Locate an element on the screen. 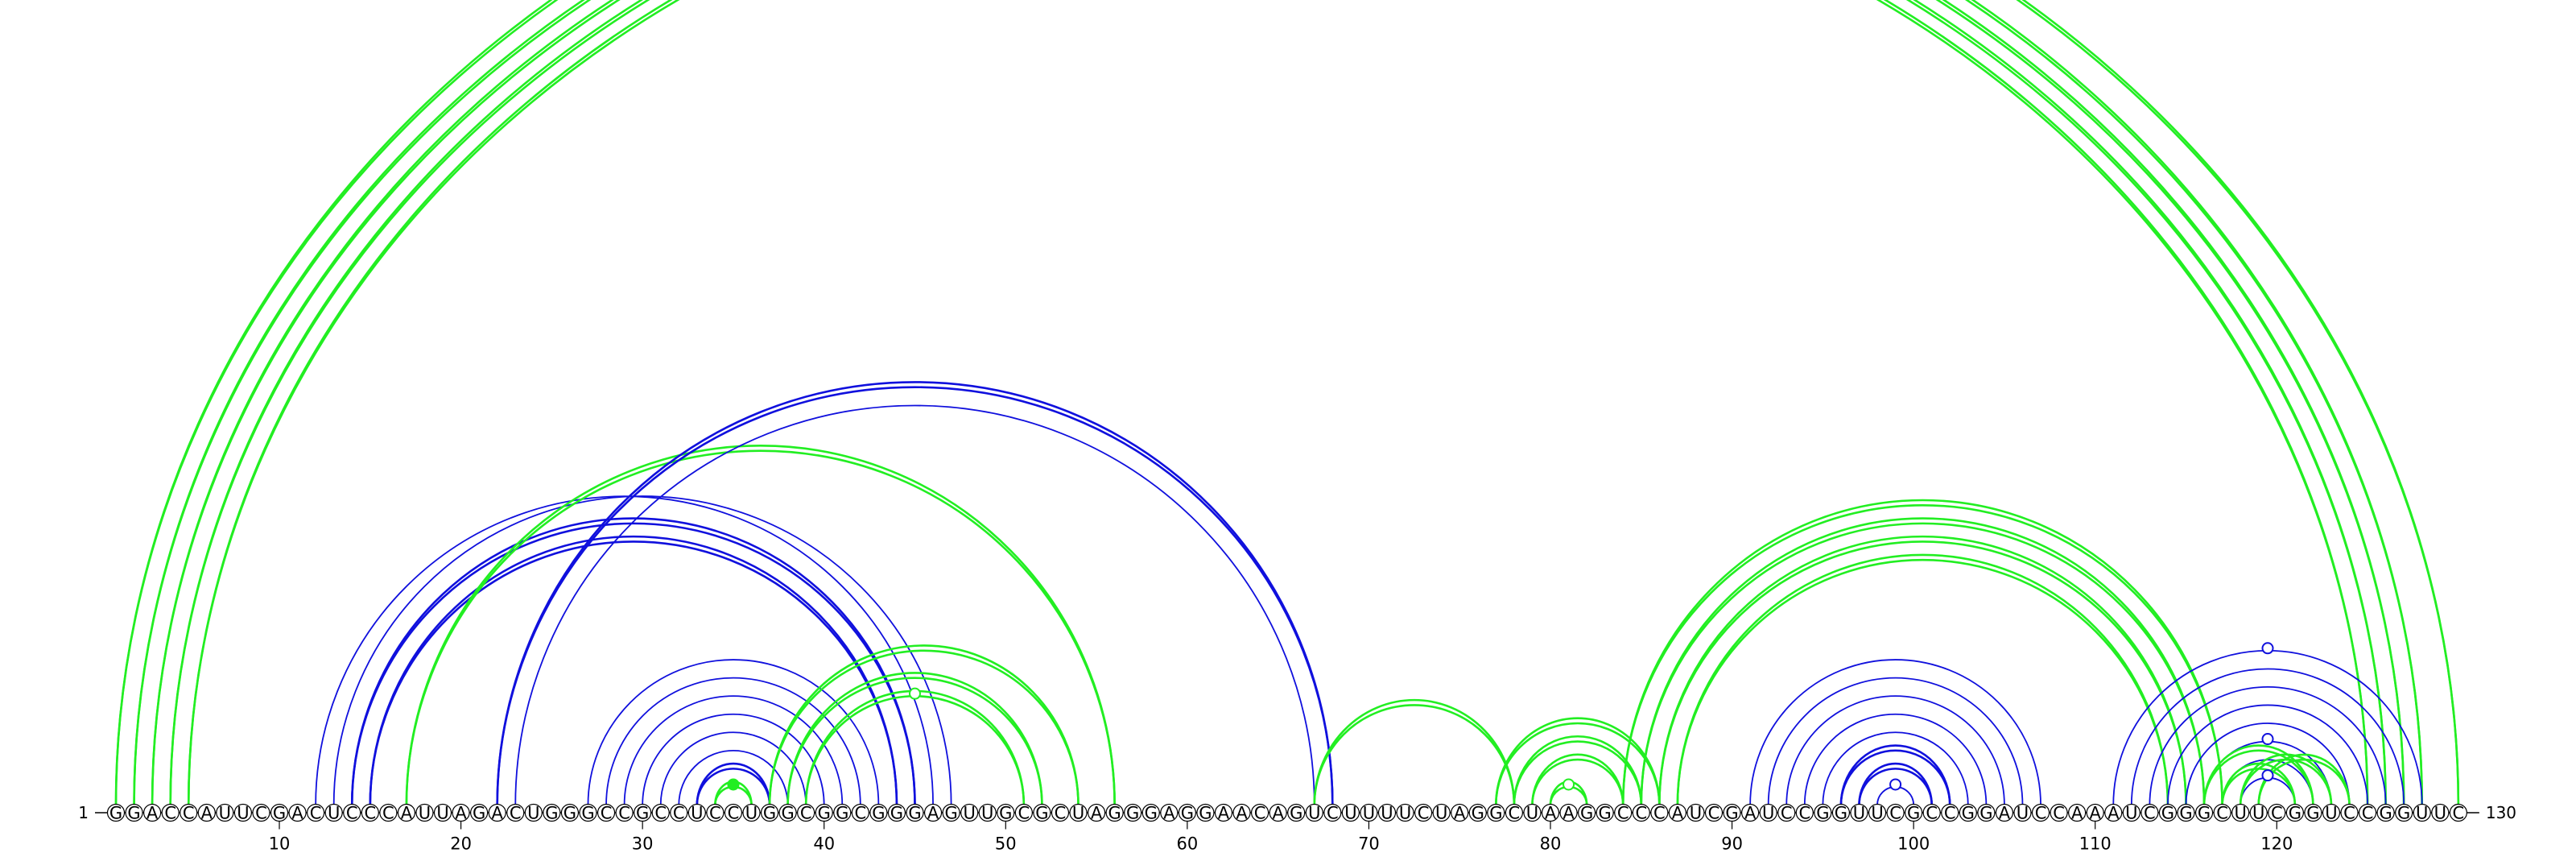  tick-label: 70 is located at coordinates (1369, 844).